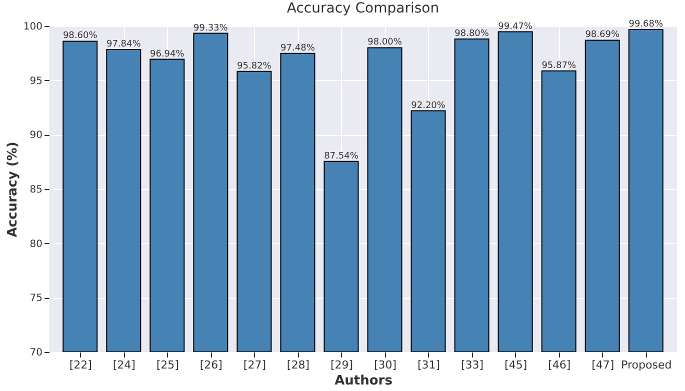  I want to click on x-tick-label: [25], so click(167, 365).